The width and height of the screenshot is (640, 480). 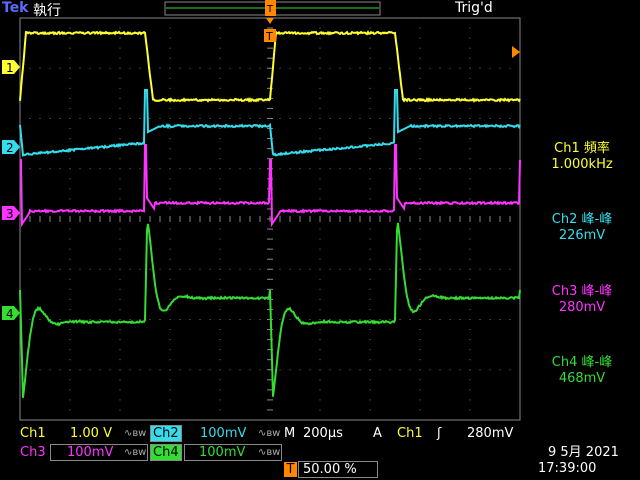 I want to click on trigger-position-marker-label: T, so click(x=269, y=36).